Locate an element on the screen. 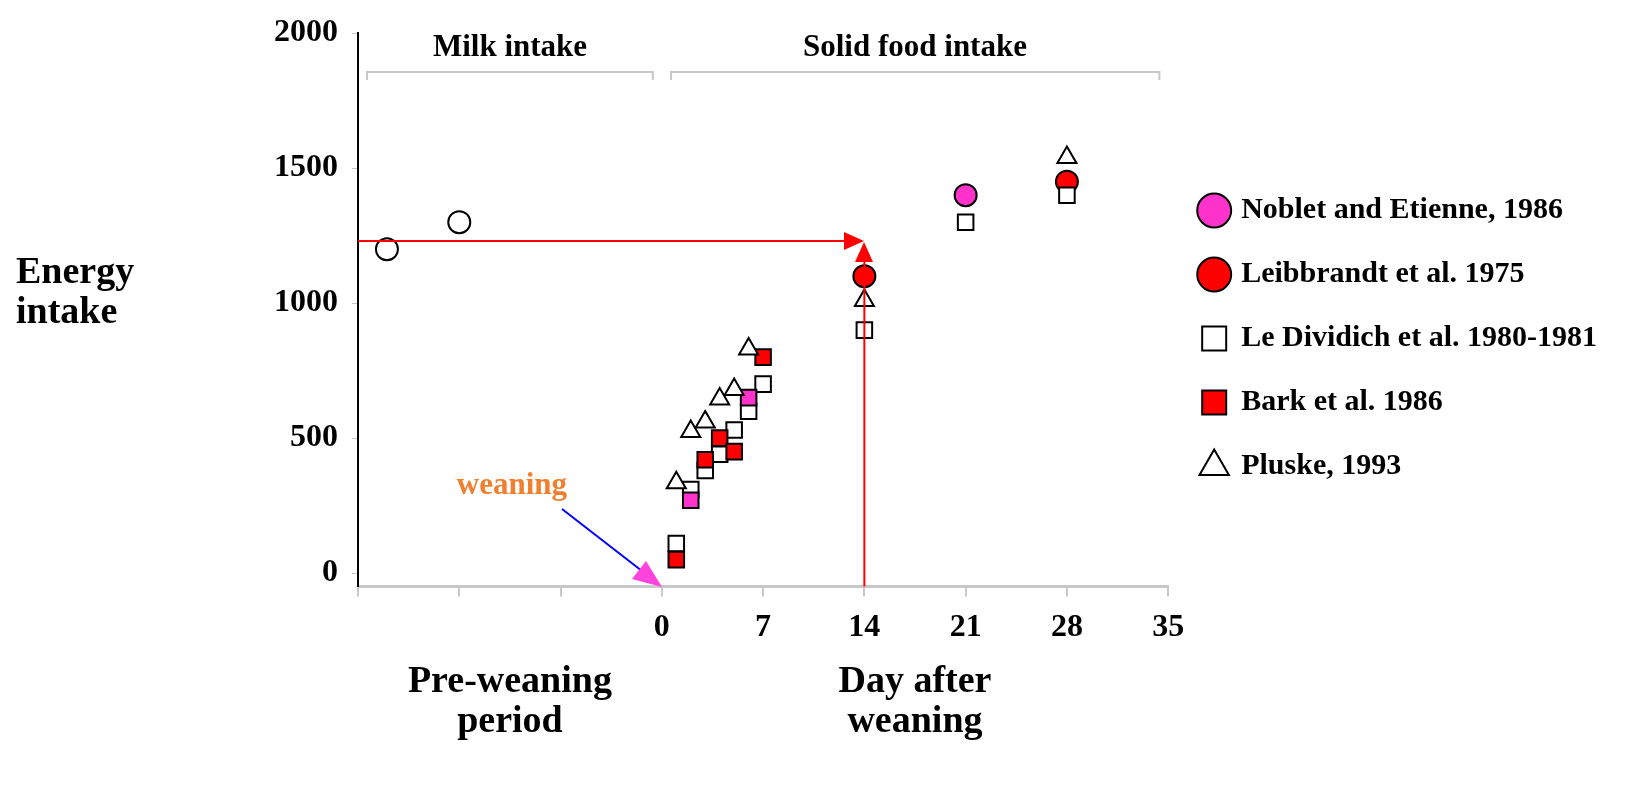 The width and height of the screenshot is (1637, 809). y-axis-title: Energy intake is located at coordinates (76, 289).